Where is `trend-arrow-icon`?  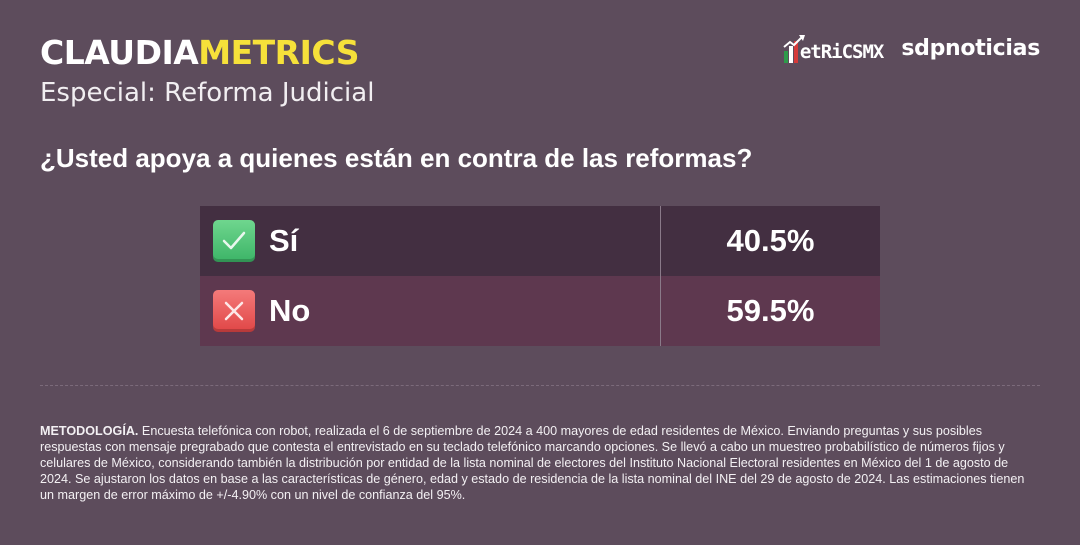 trend-arrow-icon is located at coordinates (794, 41).